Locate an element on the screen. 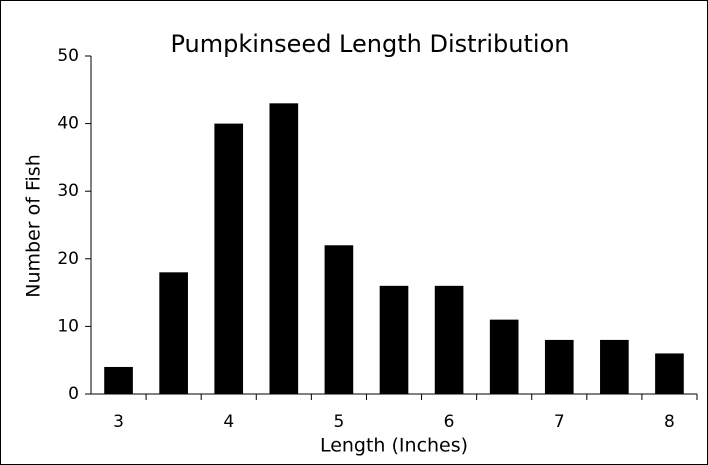 This screenshot has height=465, width=708. chart-title: Pumpkinseed Length Distribution is located at coordinates (370, 44).